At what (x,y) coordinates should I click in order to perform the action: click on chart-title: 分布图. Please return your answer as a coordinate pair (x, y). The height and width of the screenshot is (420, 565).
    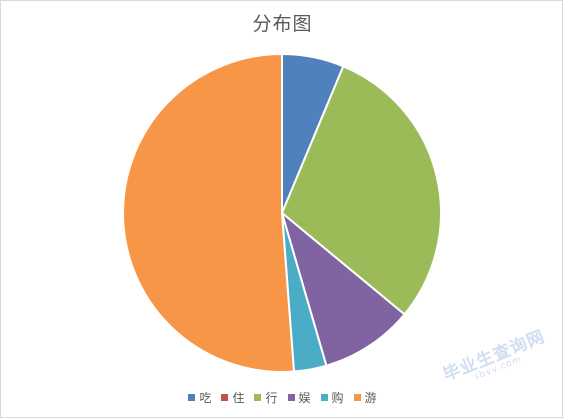
    Looking at the image, I should click on (282, 24).